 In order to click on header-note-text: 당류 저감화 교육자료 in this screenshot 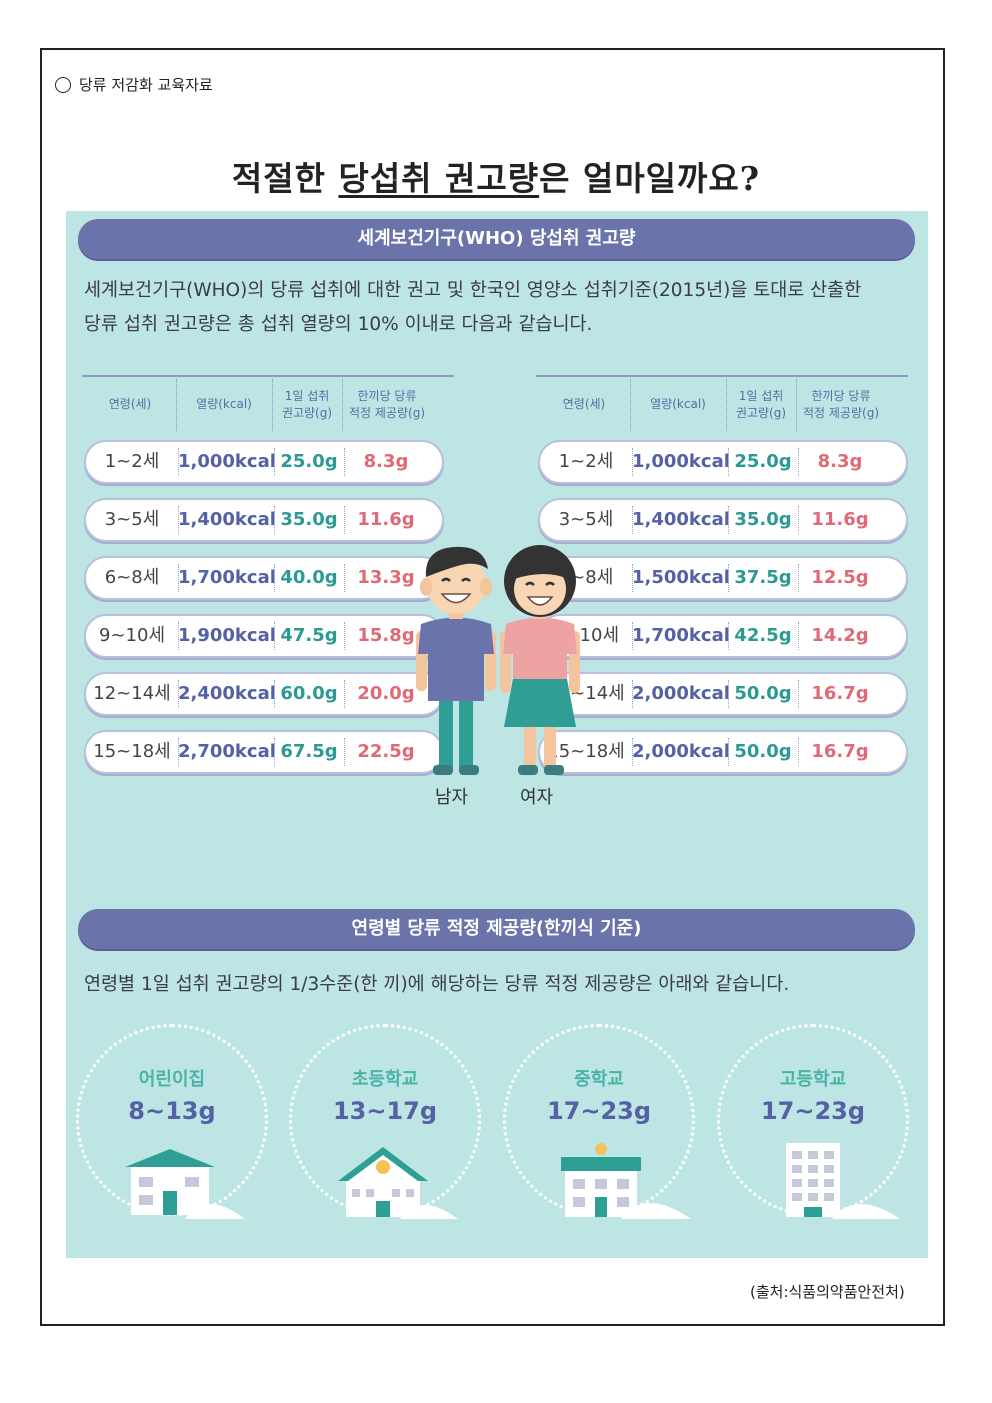, I will do `click(146, 85)`.